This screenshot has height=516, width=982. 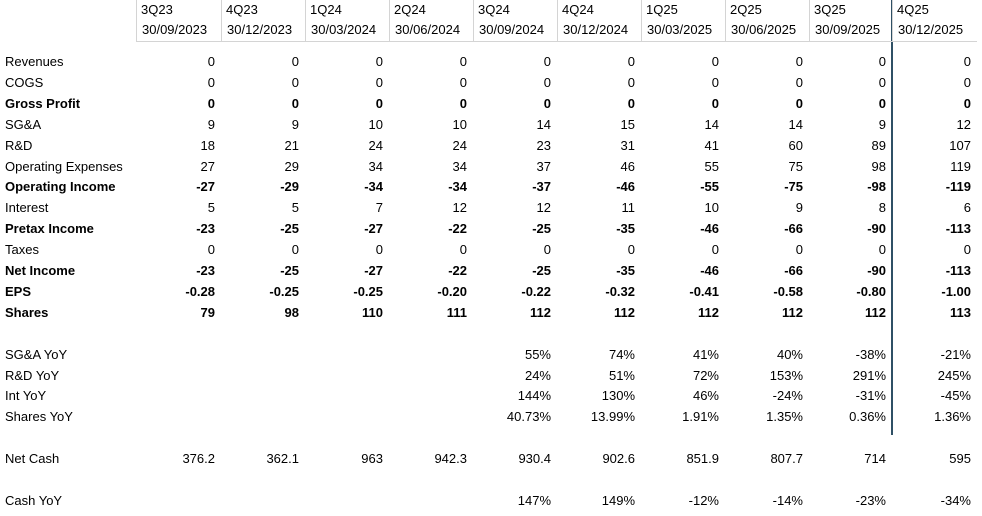 What do you see at coordinates (711, 145) in the screenshot?
I see `cell-value: 41` at bounding box center [711, 145].